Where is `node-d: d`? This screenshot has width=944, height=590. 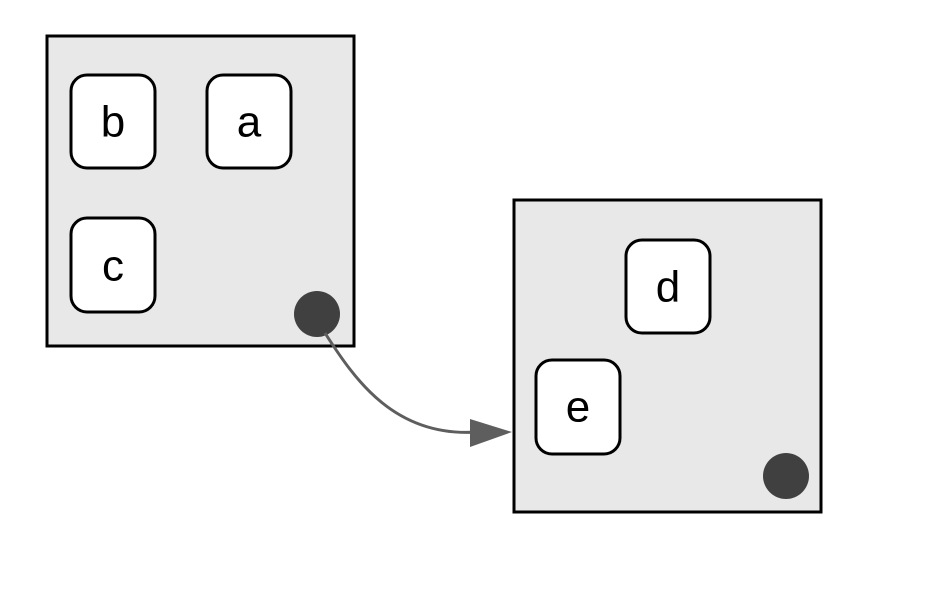 node-d: d is located at coordinates (668, 286).